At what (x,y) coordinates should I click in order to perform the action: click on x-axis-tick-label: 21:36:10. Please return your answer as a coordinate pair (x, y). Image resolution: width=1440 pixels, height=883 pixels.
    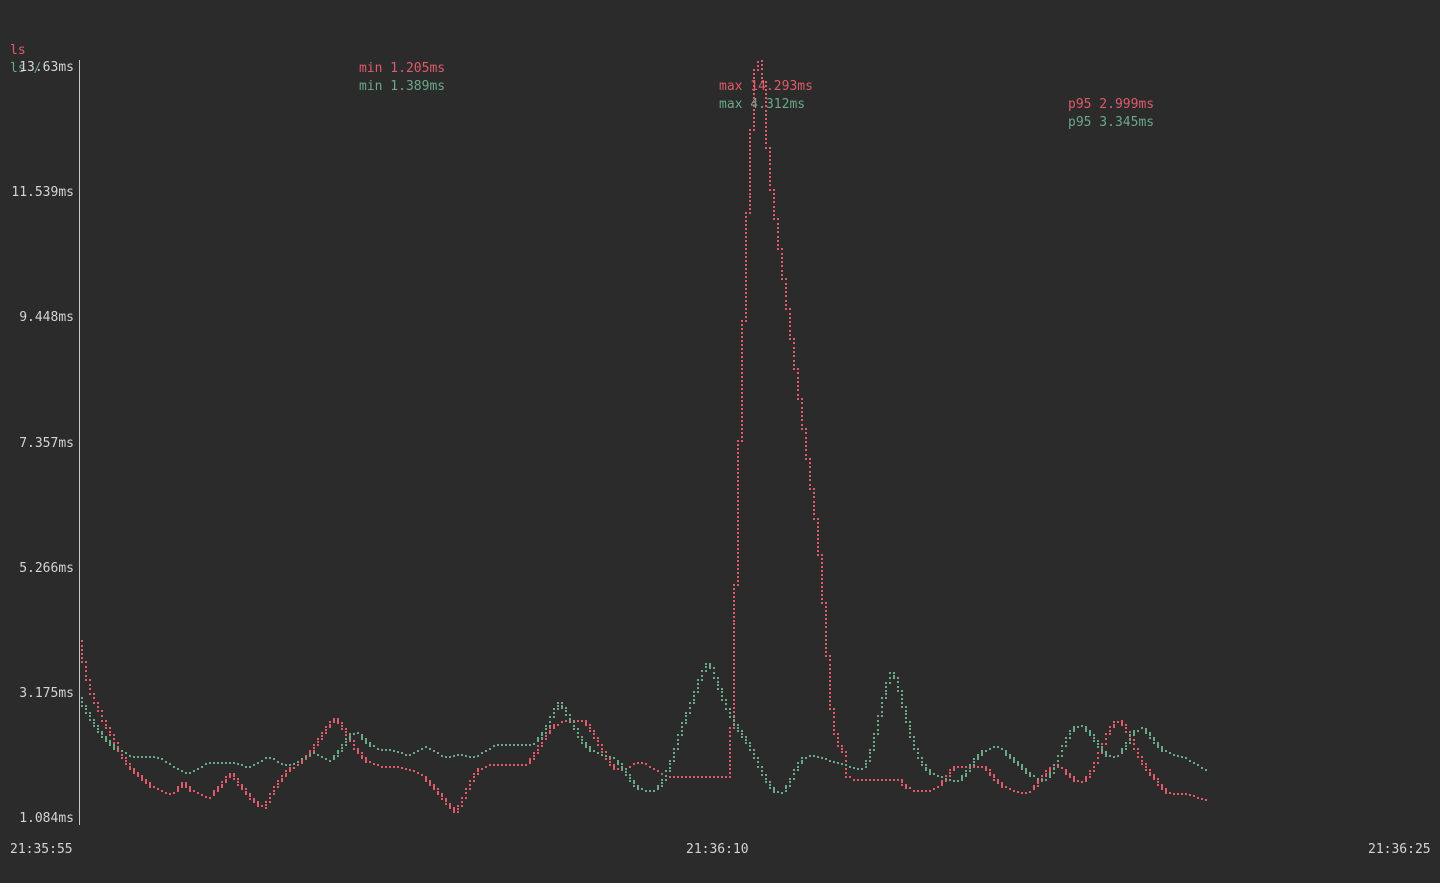
    Looking at the image, I should click on (717, 849).